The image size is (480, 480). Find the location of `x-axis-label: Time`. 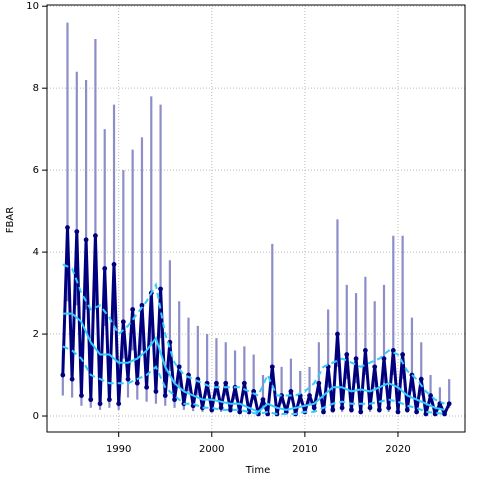

x-axis-label: Time is located at coordinates (257, 470).